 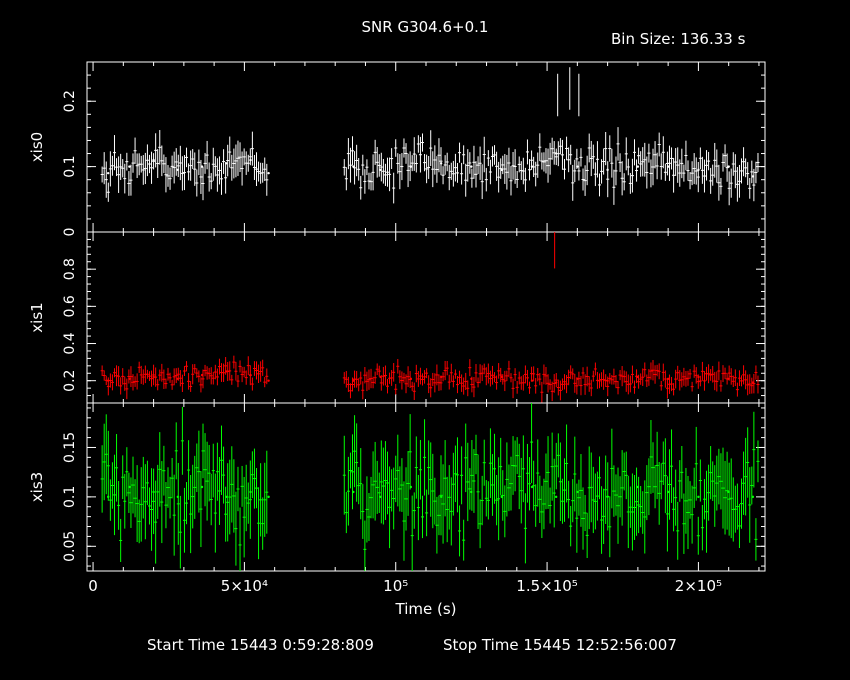 What do you see at coordinates (260, 645) in the screenshot?
I see `start-time-label: Start Time 15443 0:59:28:809` at bounding box center [260, 645].